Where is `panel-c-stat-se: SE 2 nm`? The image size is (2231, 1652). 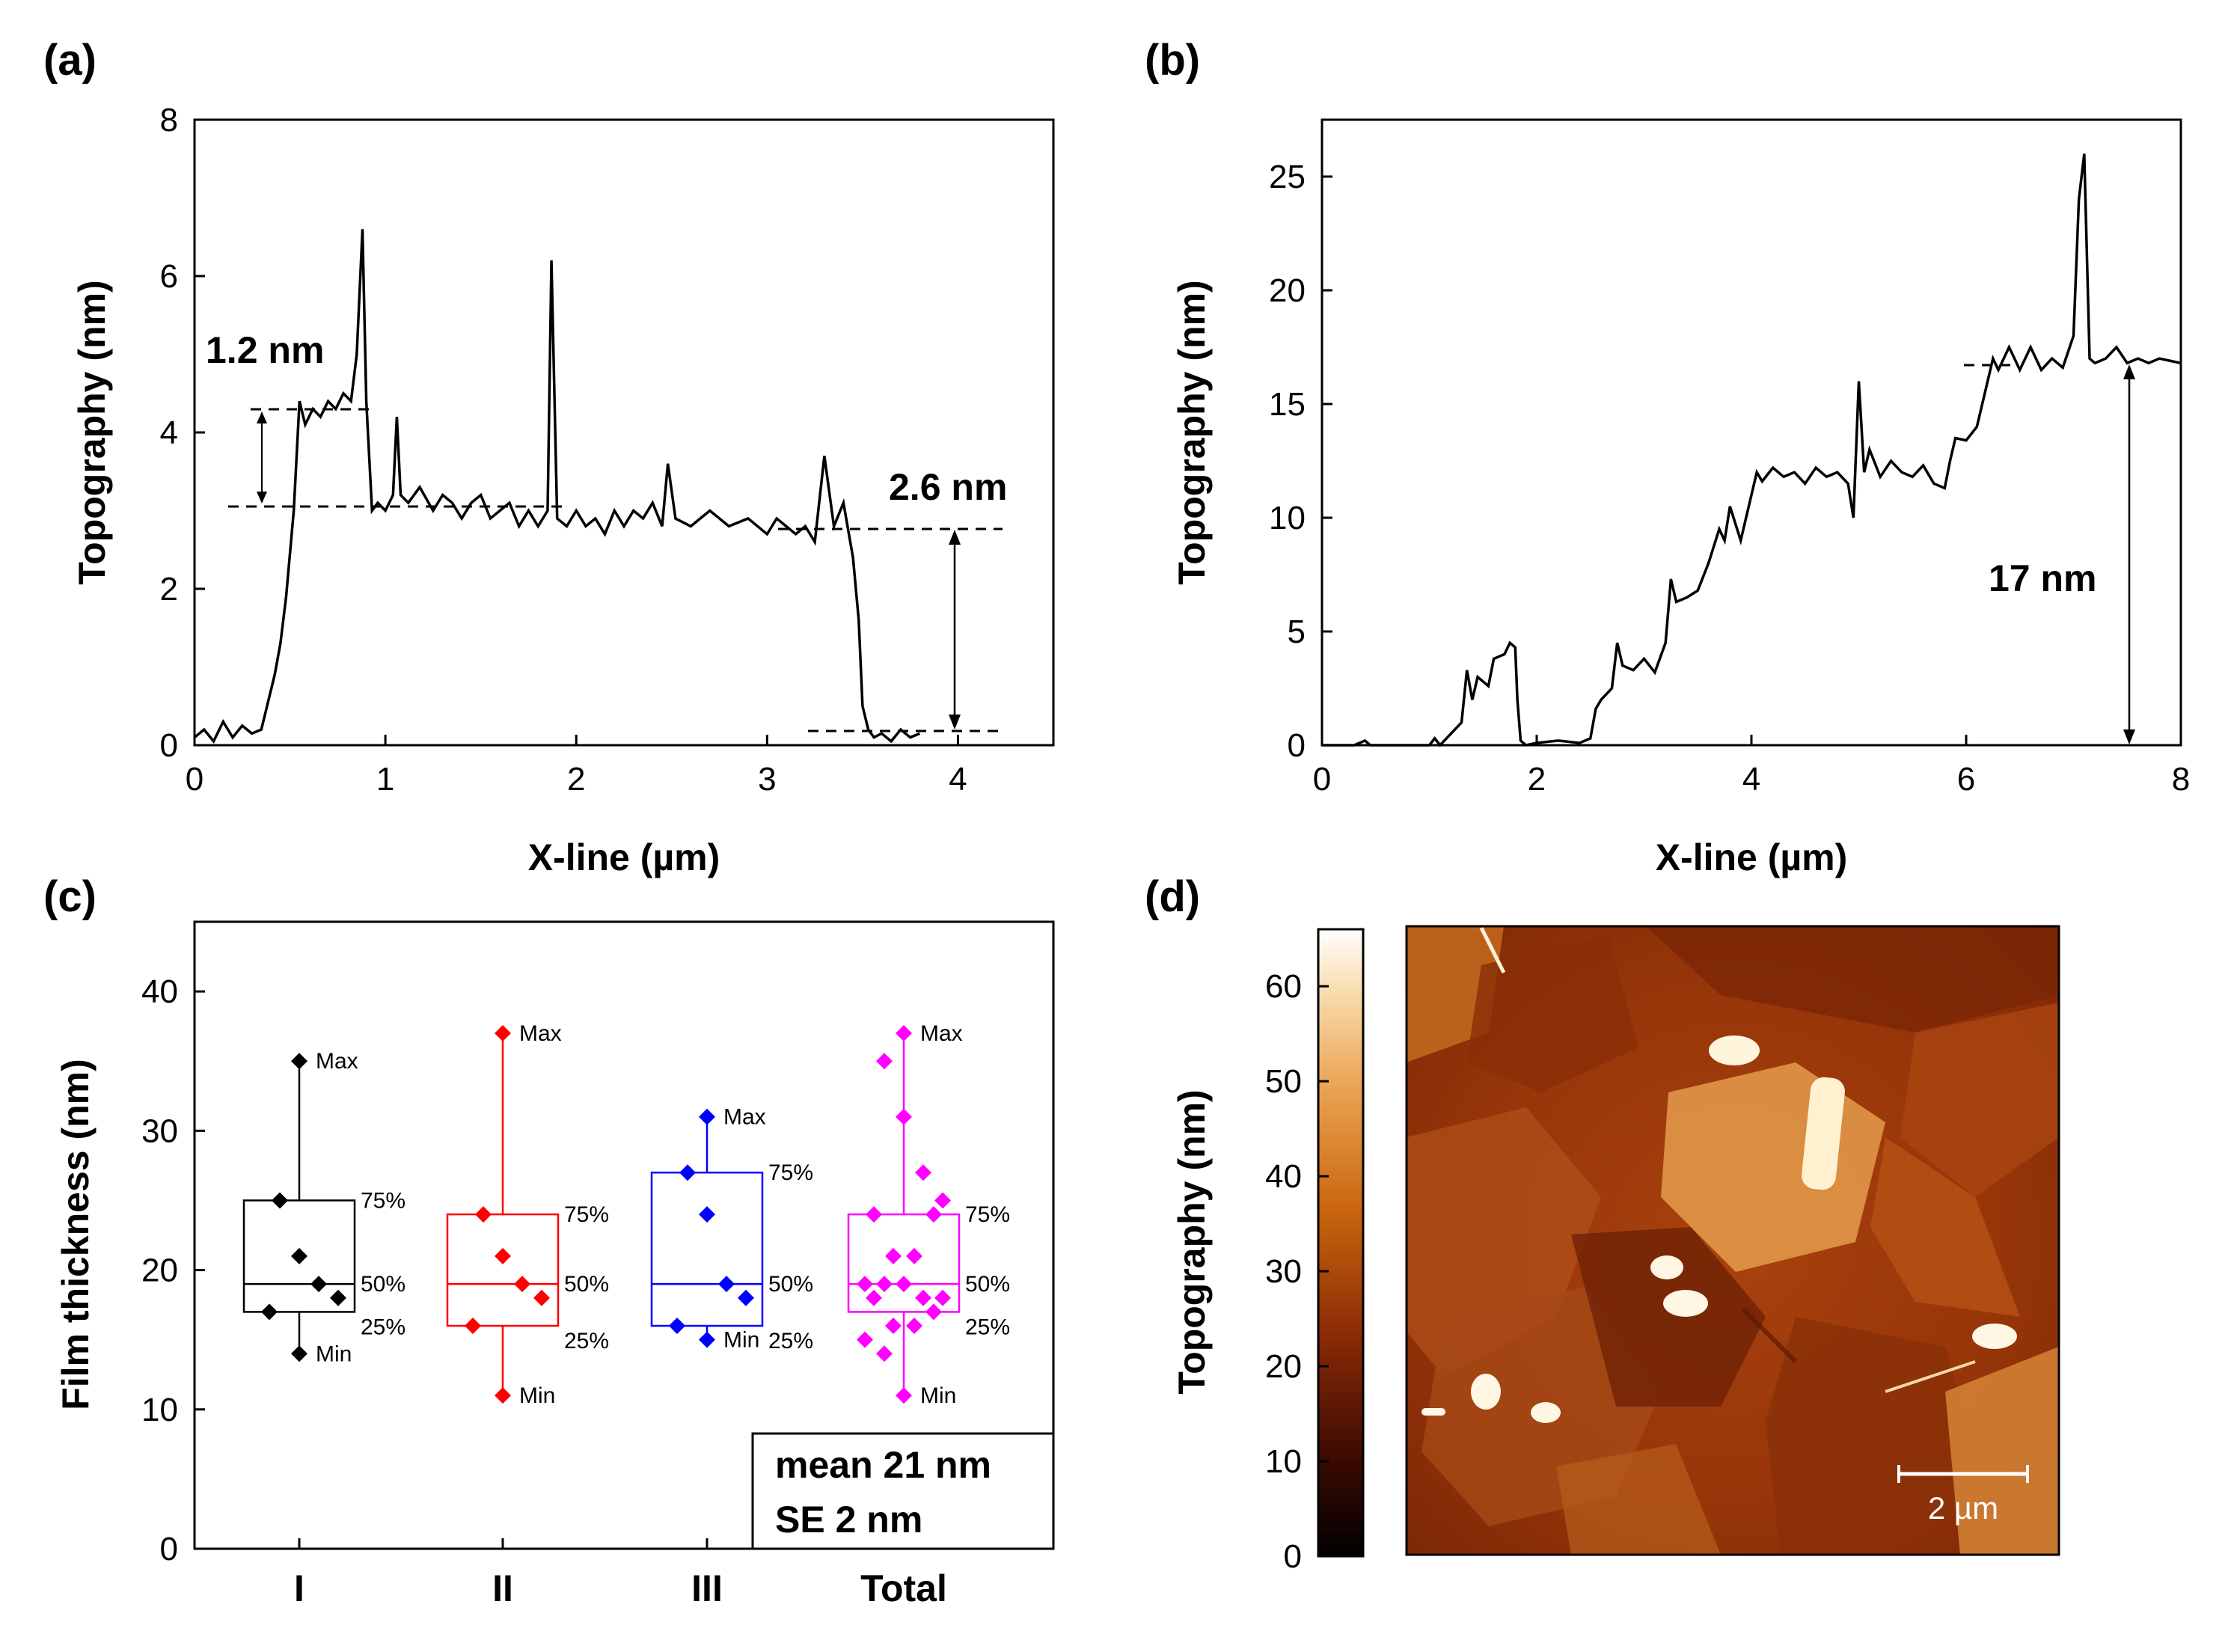
panel-c-stat-se: SE 2 nm is located at coordinates (849, 1520).